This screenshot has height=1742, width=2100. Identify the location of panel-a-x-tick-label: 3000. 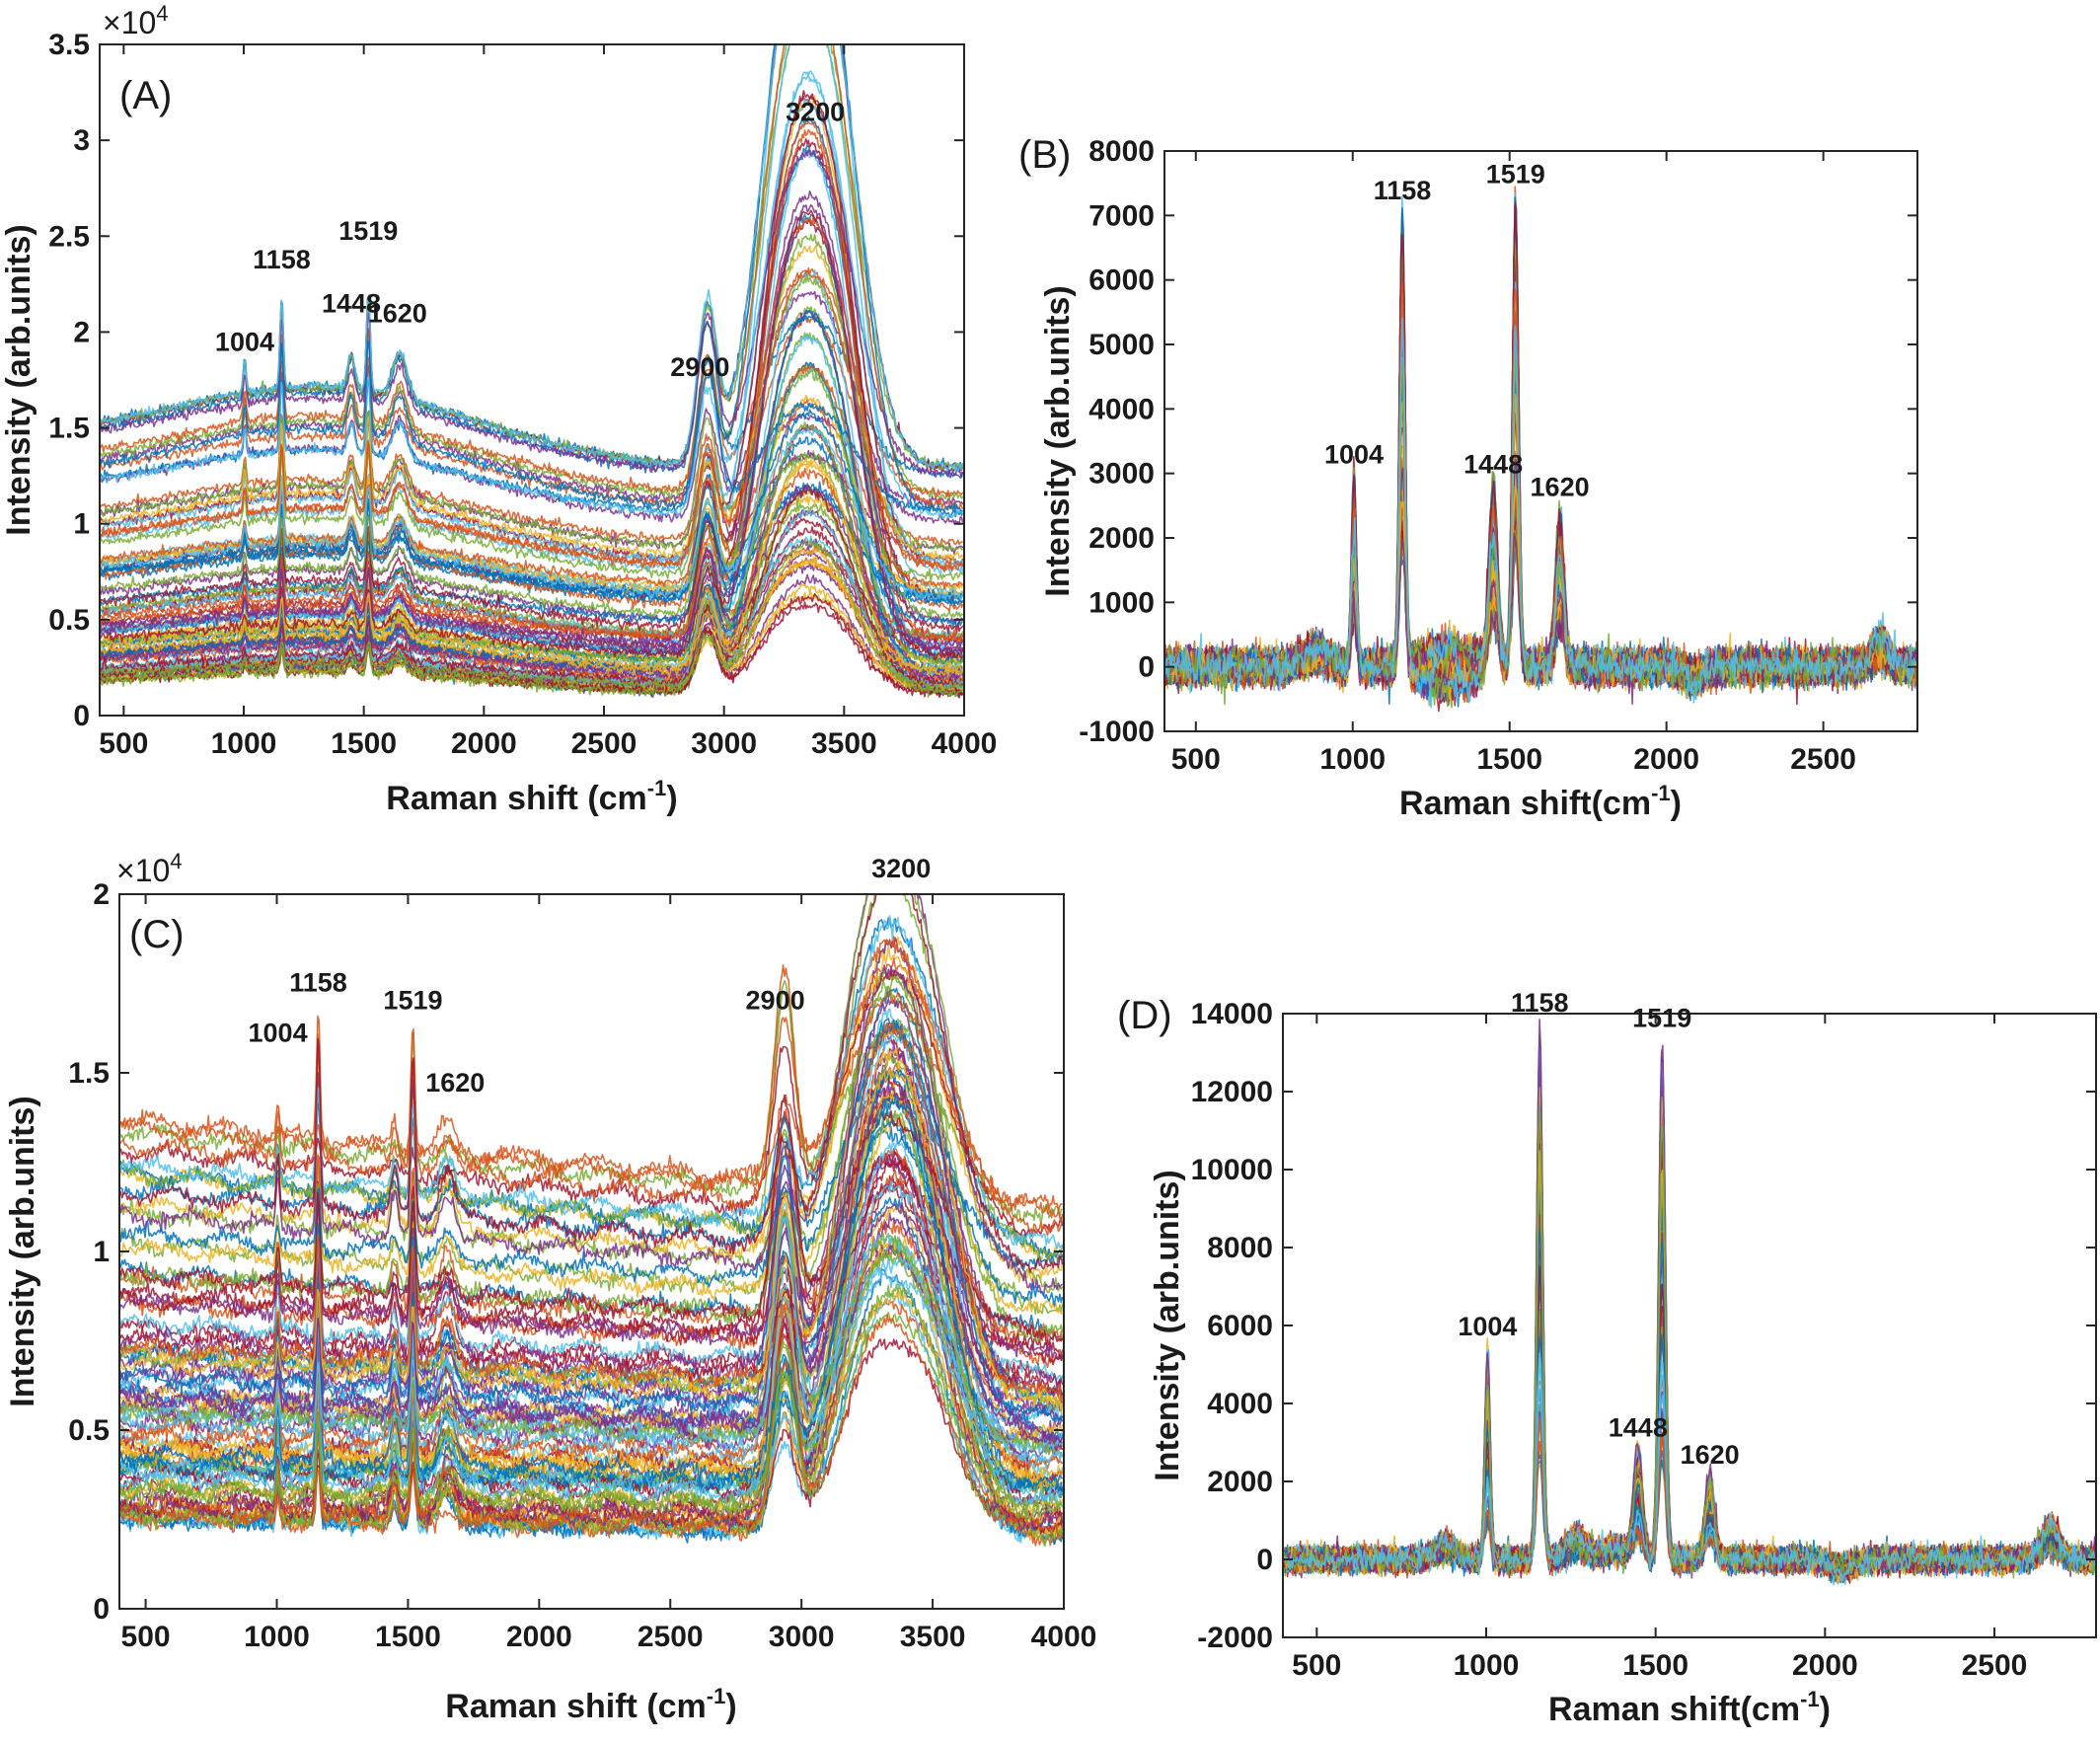
(724, 743).